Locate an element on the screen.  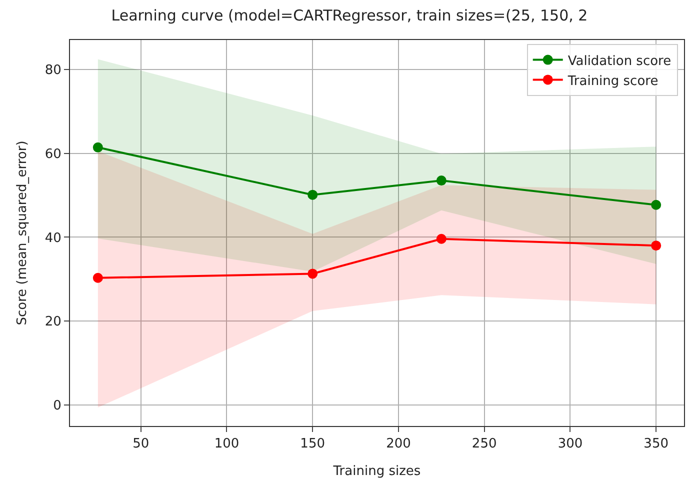
x-tick-label: 200 is located at coordinates (398, 444).